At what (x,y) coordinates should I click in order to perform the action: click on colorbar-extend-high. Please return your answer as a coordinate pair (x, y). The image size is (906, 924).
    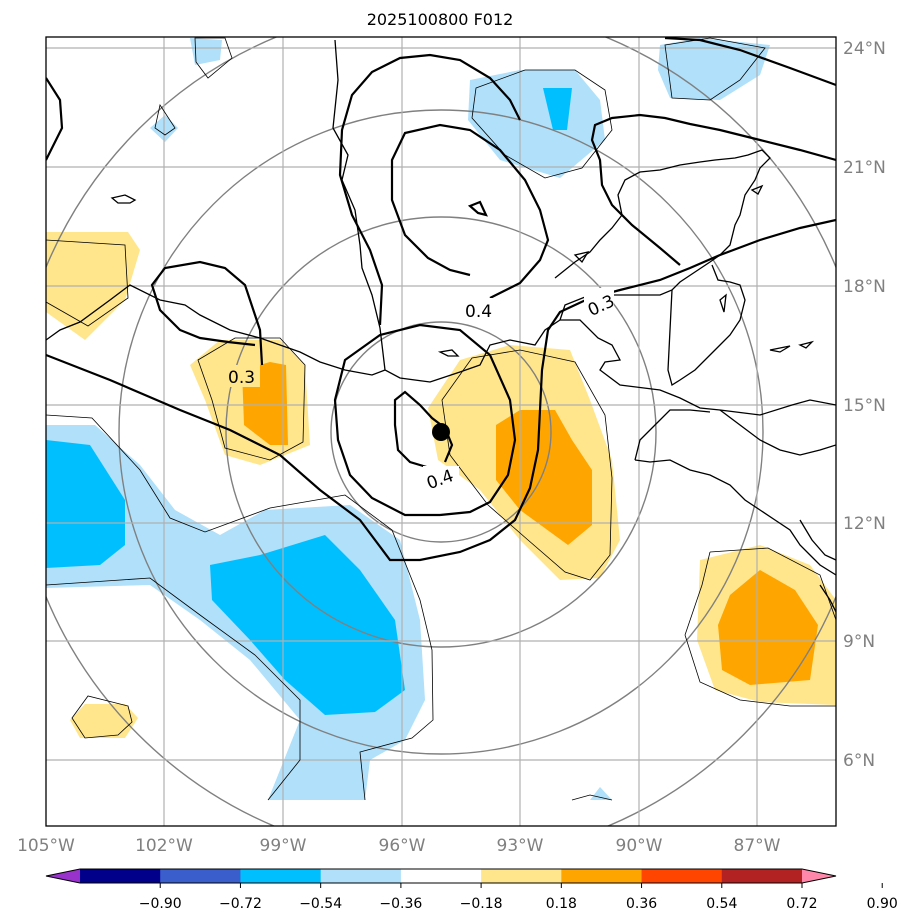
    Looking at the image, I should click on (819, 876).